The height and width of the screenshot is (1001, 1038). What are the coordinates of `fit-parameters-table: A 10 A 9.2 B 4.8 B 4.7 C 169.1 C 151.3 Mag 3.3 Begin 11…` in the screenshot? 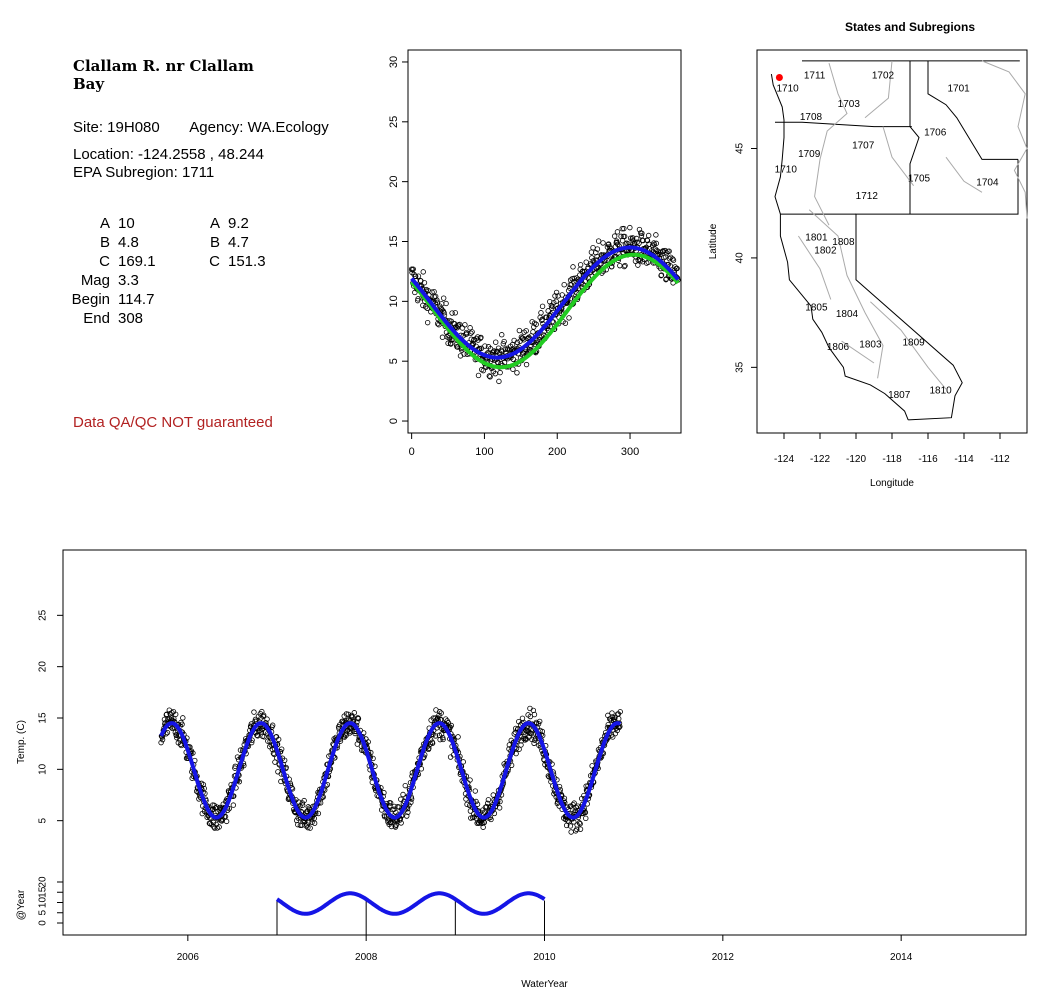 It's located at (185, 271).